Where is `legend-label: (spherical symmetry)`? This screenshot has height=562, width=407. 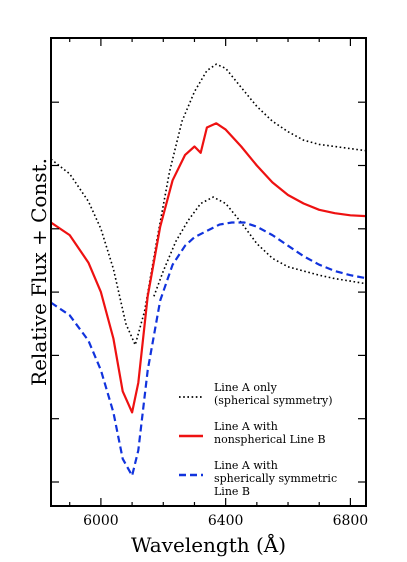 legend-label: (spherical symmetry) is located at coordinates (273, 400).